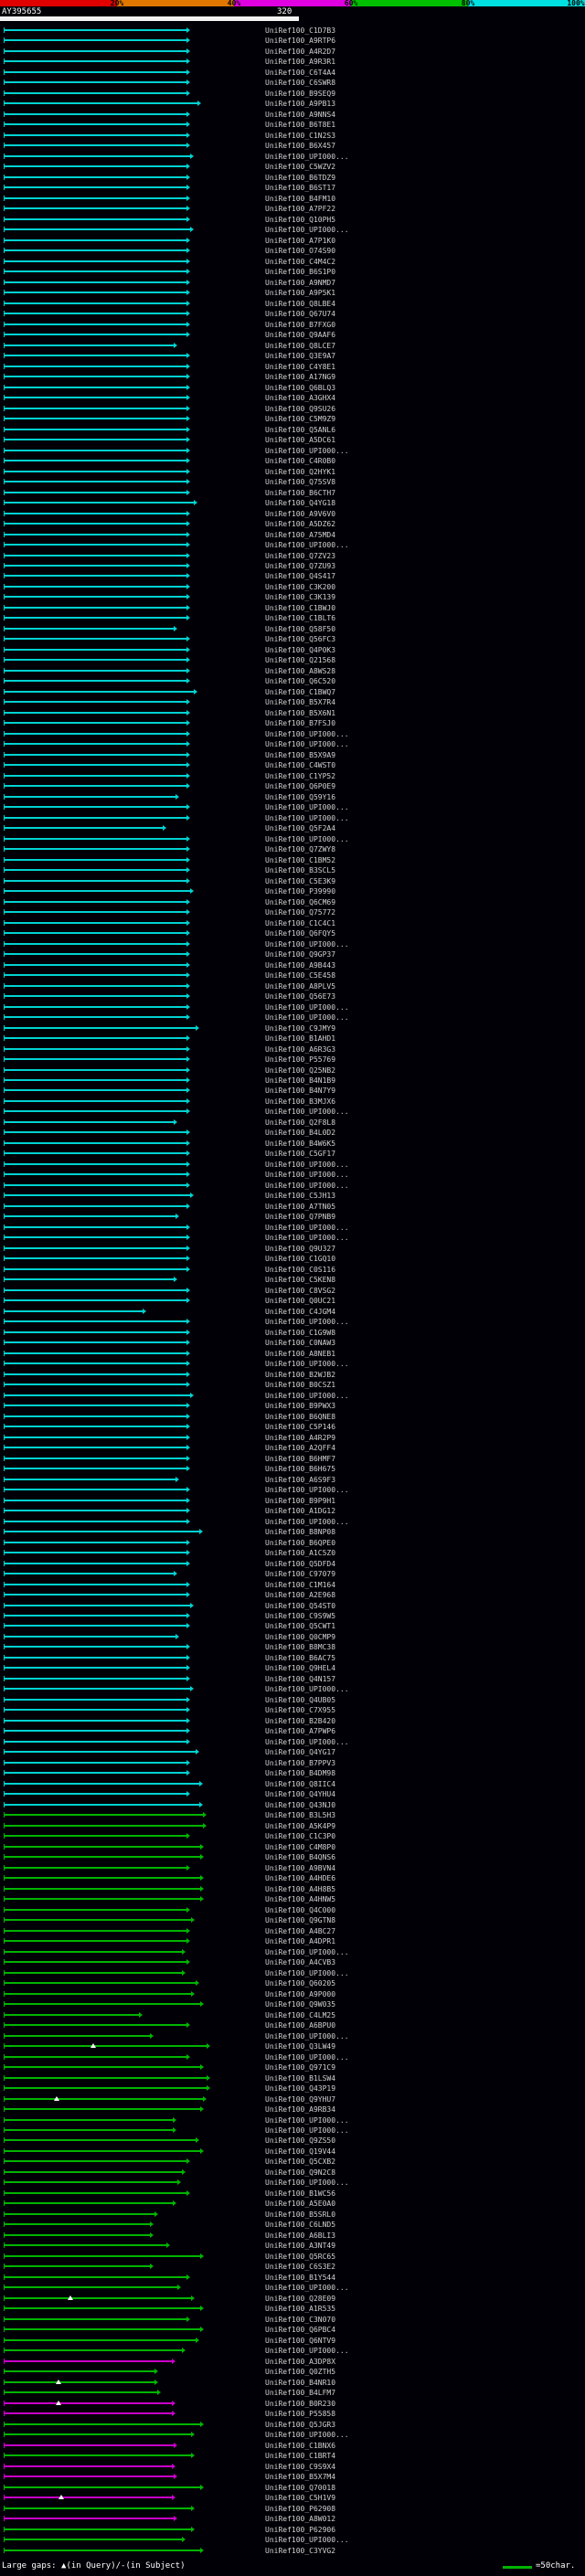 Image resolution: width=585 pixels, height=2576 pixels. I want to click on hit-label: UniRef100_C1YP52, so click(300, 775).